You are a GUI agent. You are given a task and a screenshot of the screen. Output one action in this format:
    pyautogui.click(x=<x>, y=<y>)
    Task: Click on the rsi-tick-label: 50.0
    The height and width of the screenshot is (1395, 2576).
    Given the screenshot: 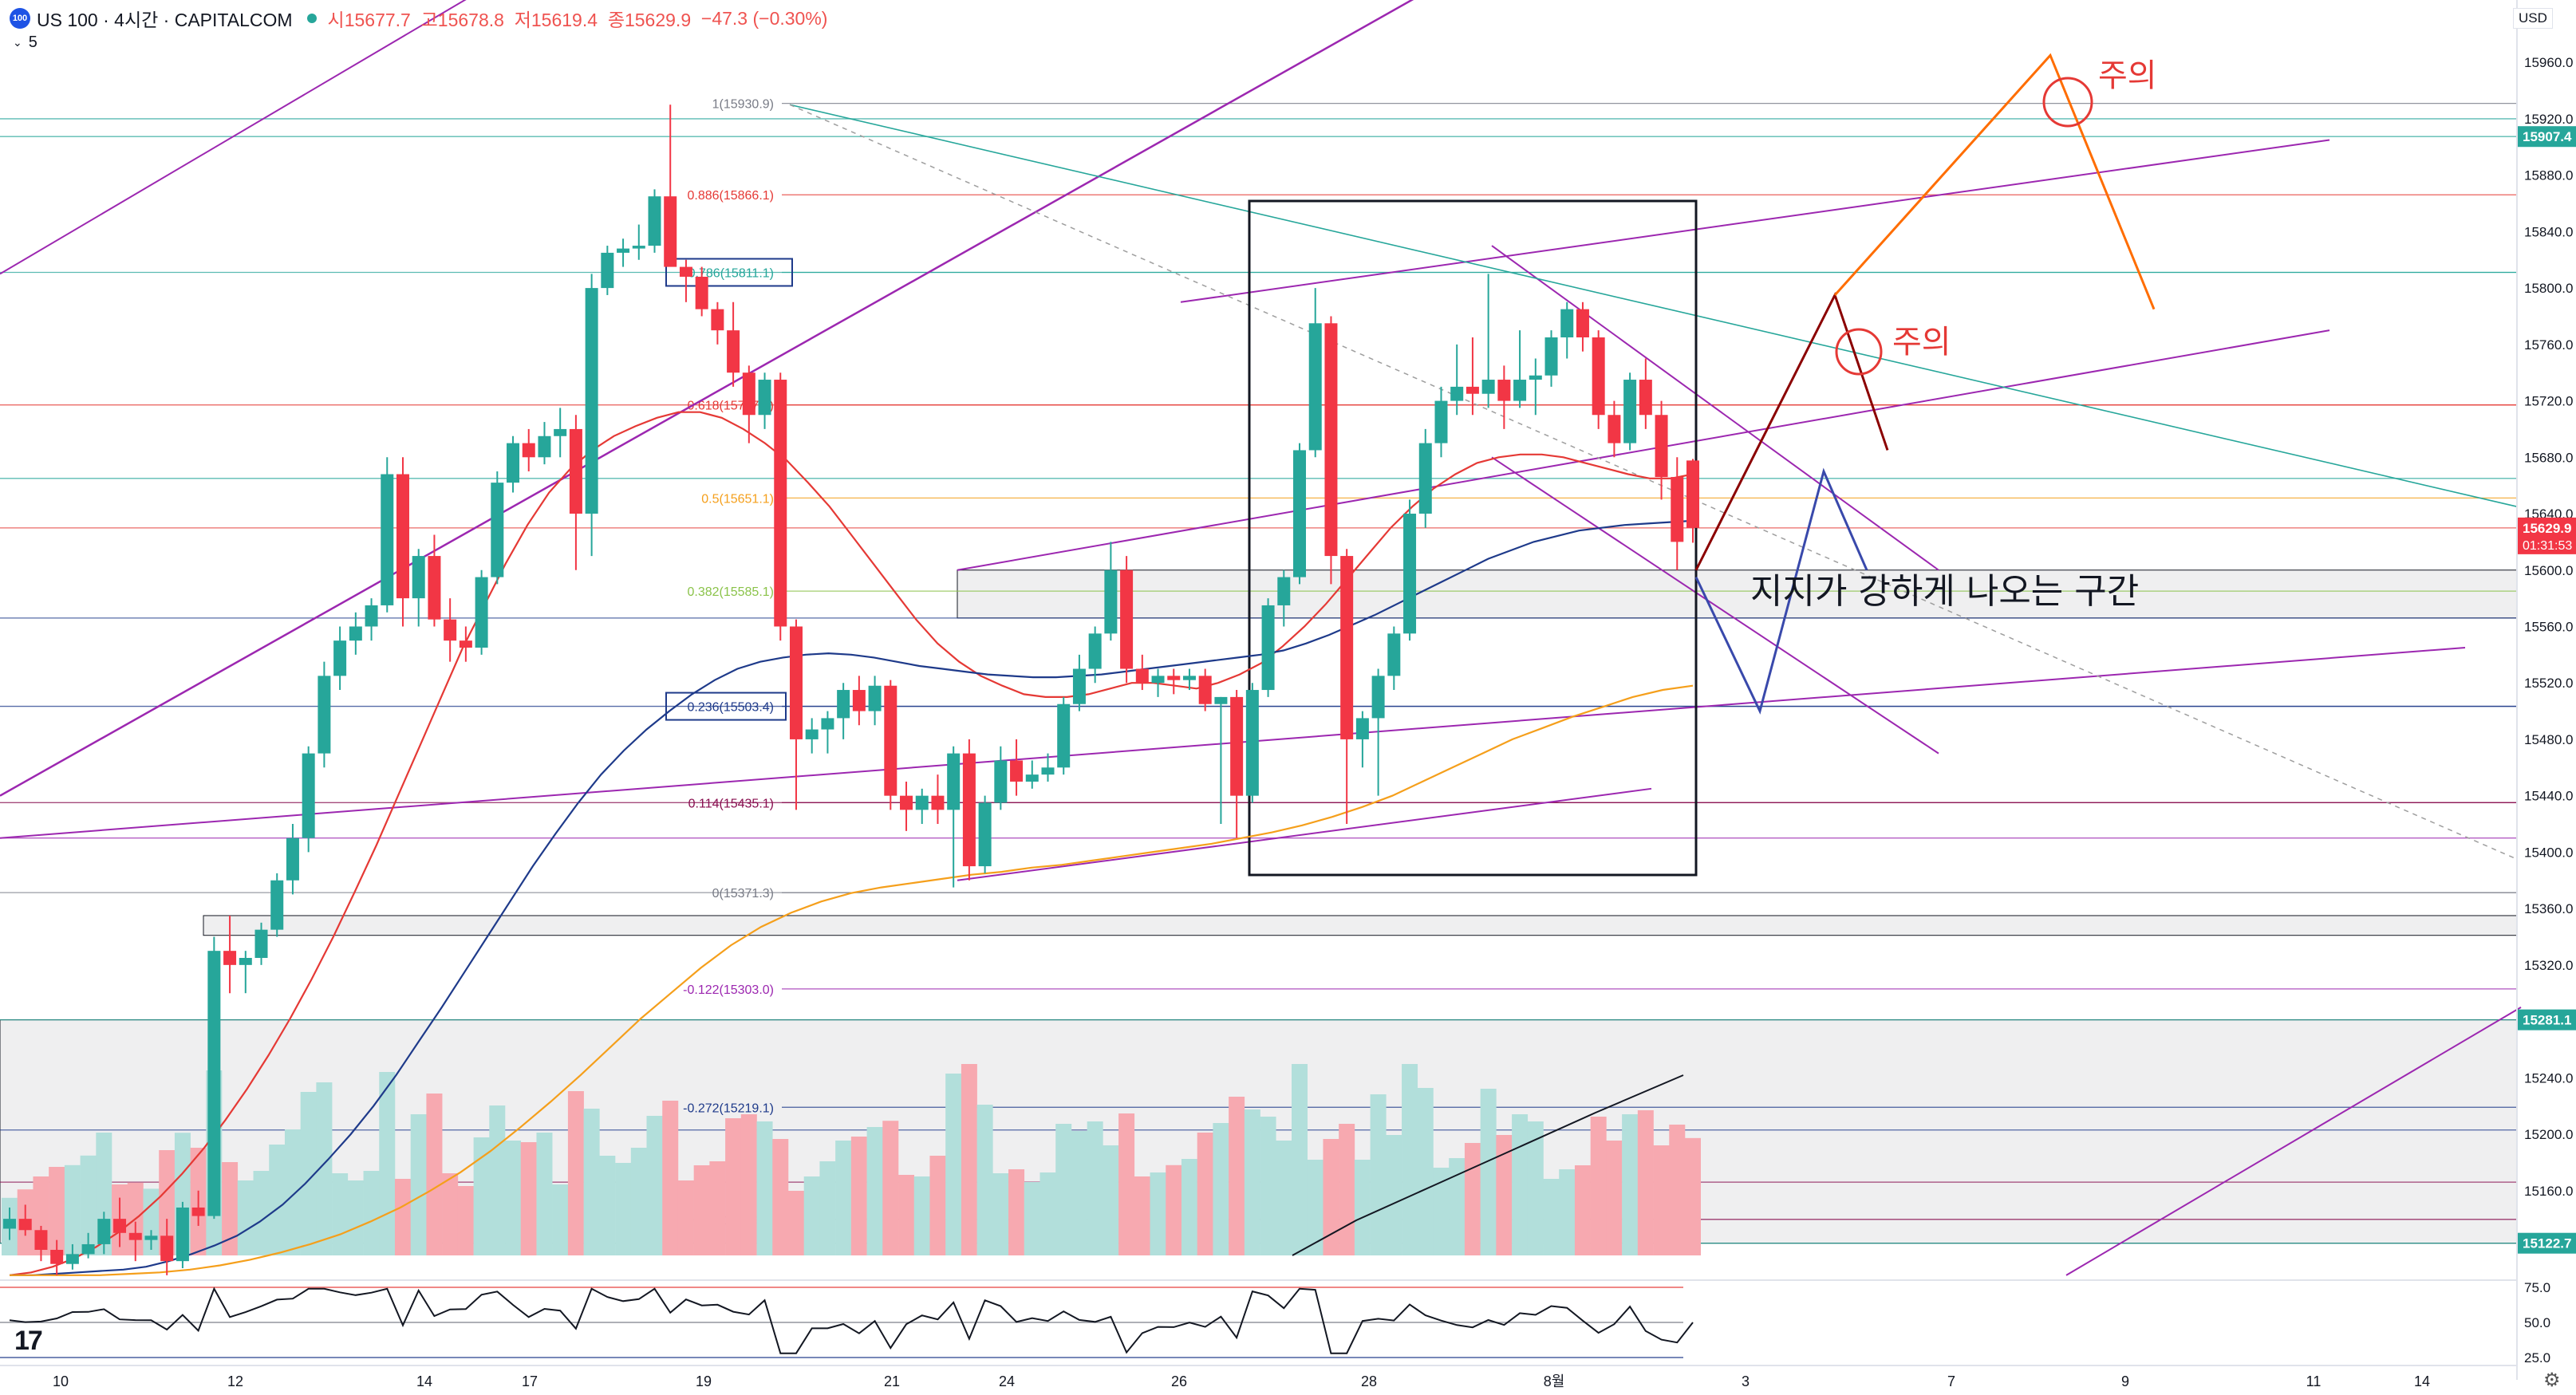 What is the action you would take?
    pyautogui.click(x=2537, y=1322)
    